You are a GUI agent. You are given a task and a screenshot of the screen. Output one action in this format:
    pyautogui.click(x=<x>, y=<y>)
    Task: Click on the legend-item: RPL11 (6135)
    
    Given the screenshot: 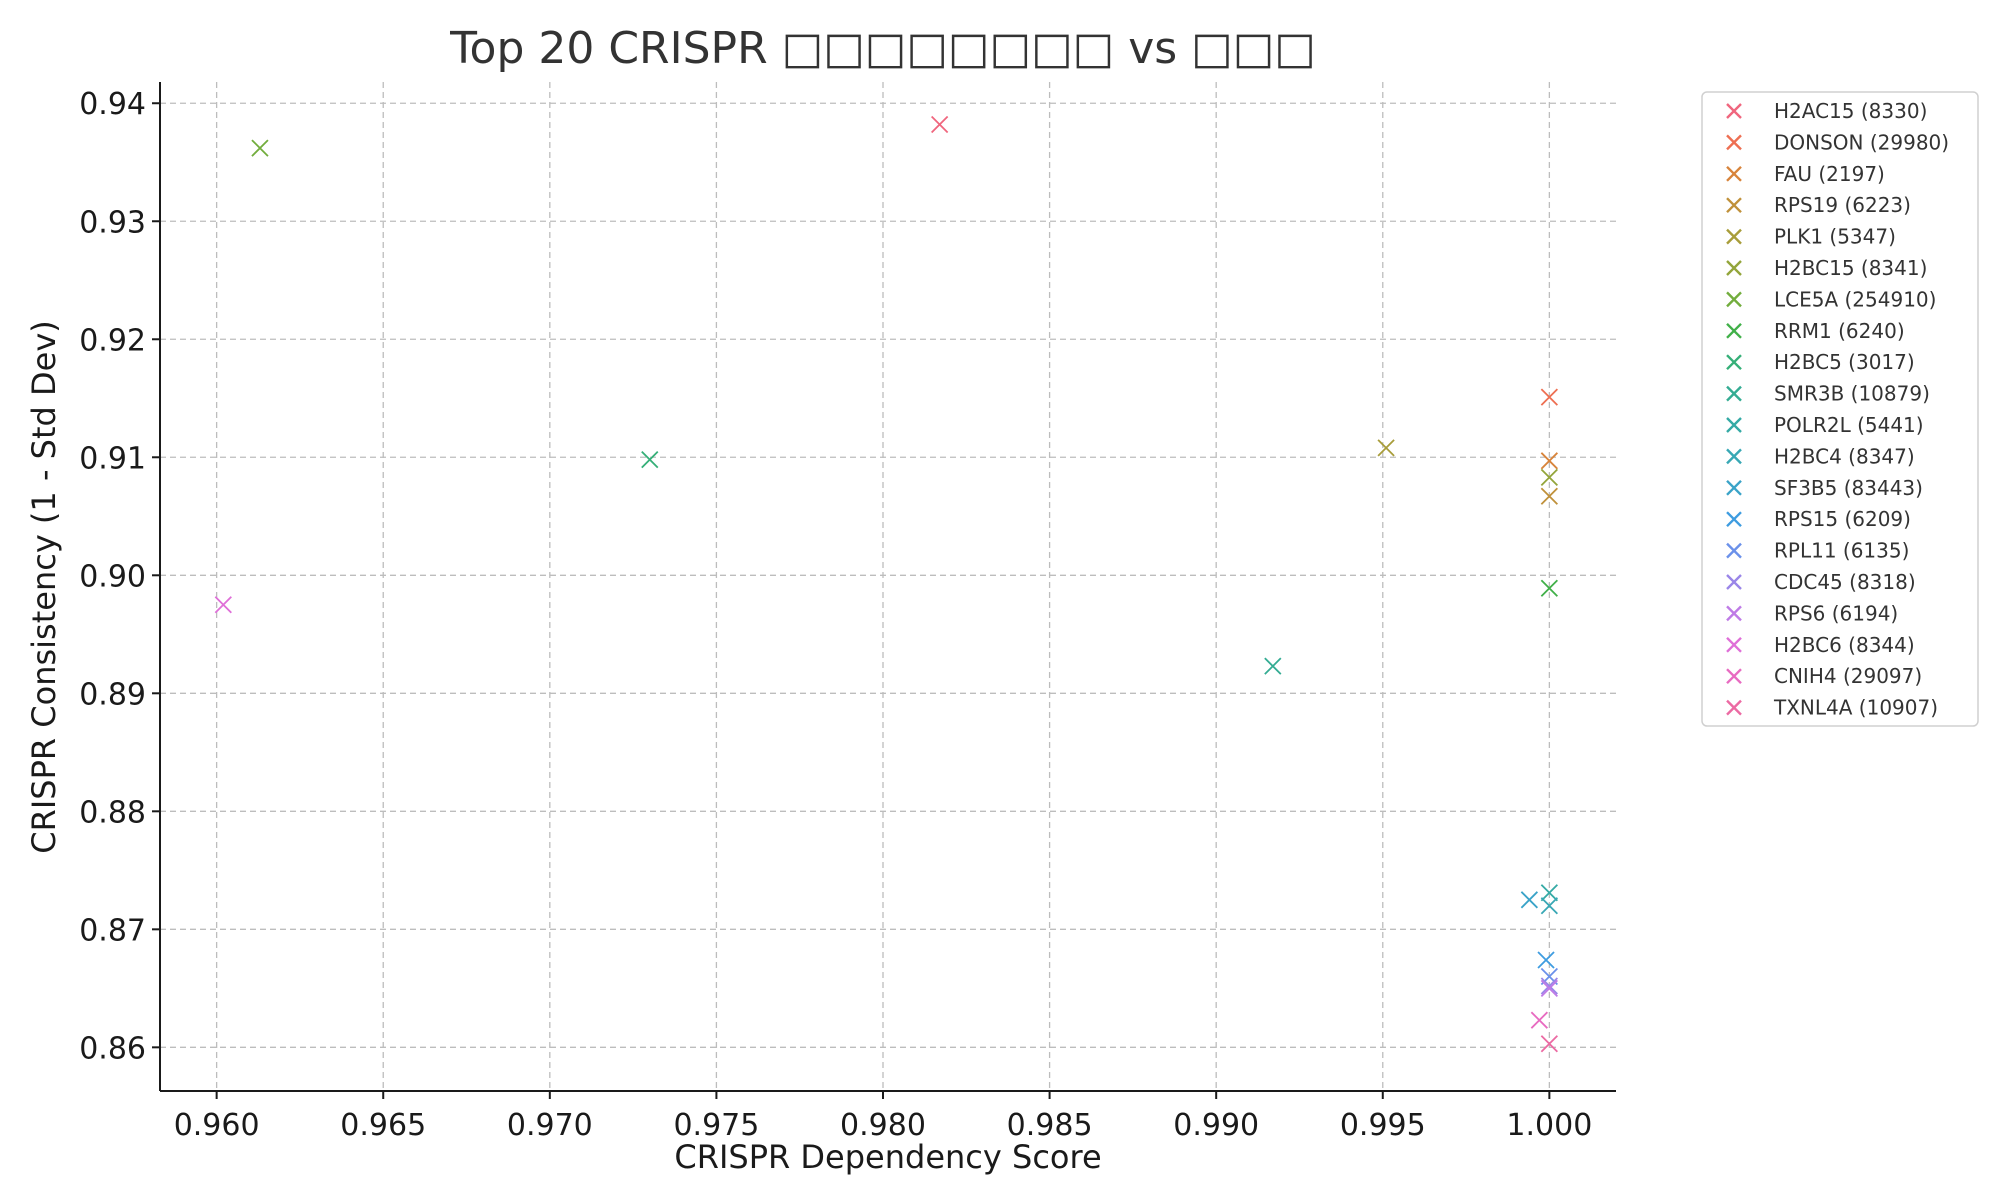 What is the action you would take?
    pyautogui.click(x=1817, y=551)
    